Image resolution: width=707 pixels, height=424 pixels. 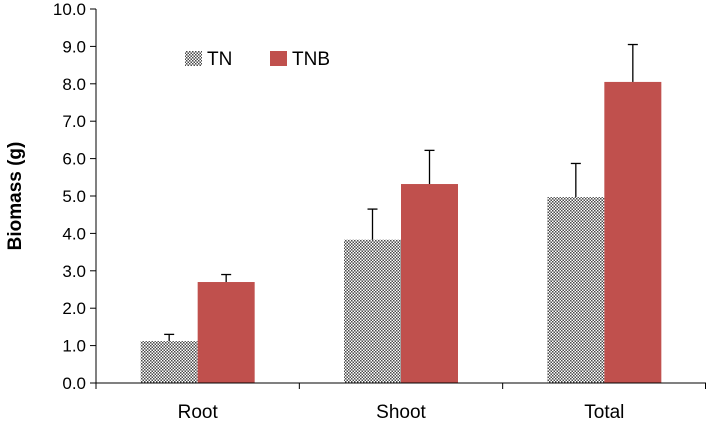 I want to click on legend: TN TNB, so click(x=257, y=59).